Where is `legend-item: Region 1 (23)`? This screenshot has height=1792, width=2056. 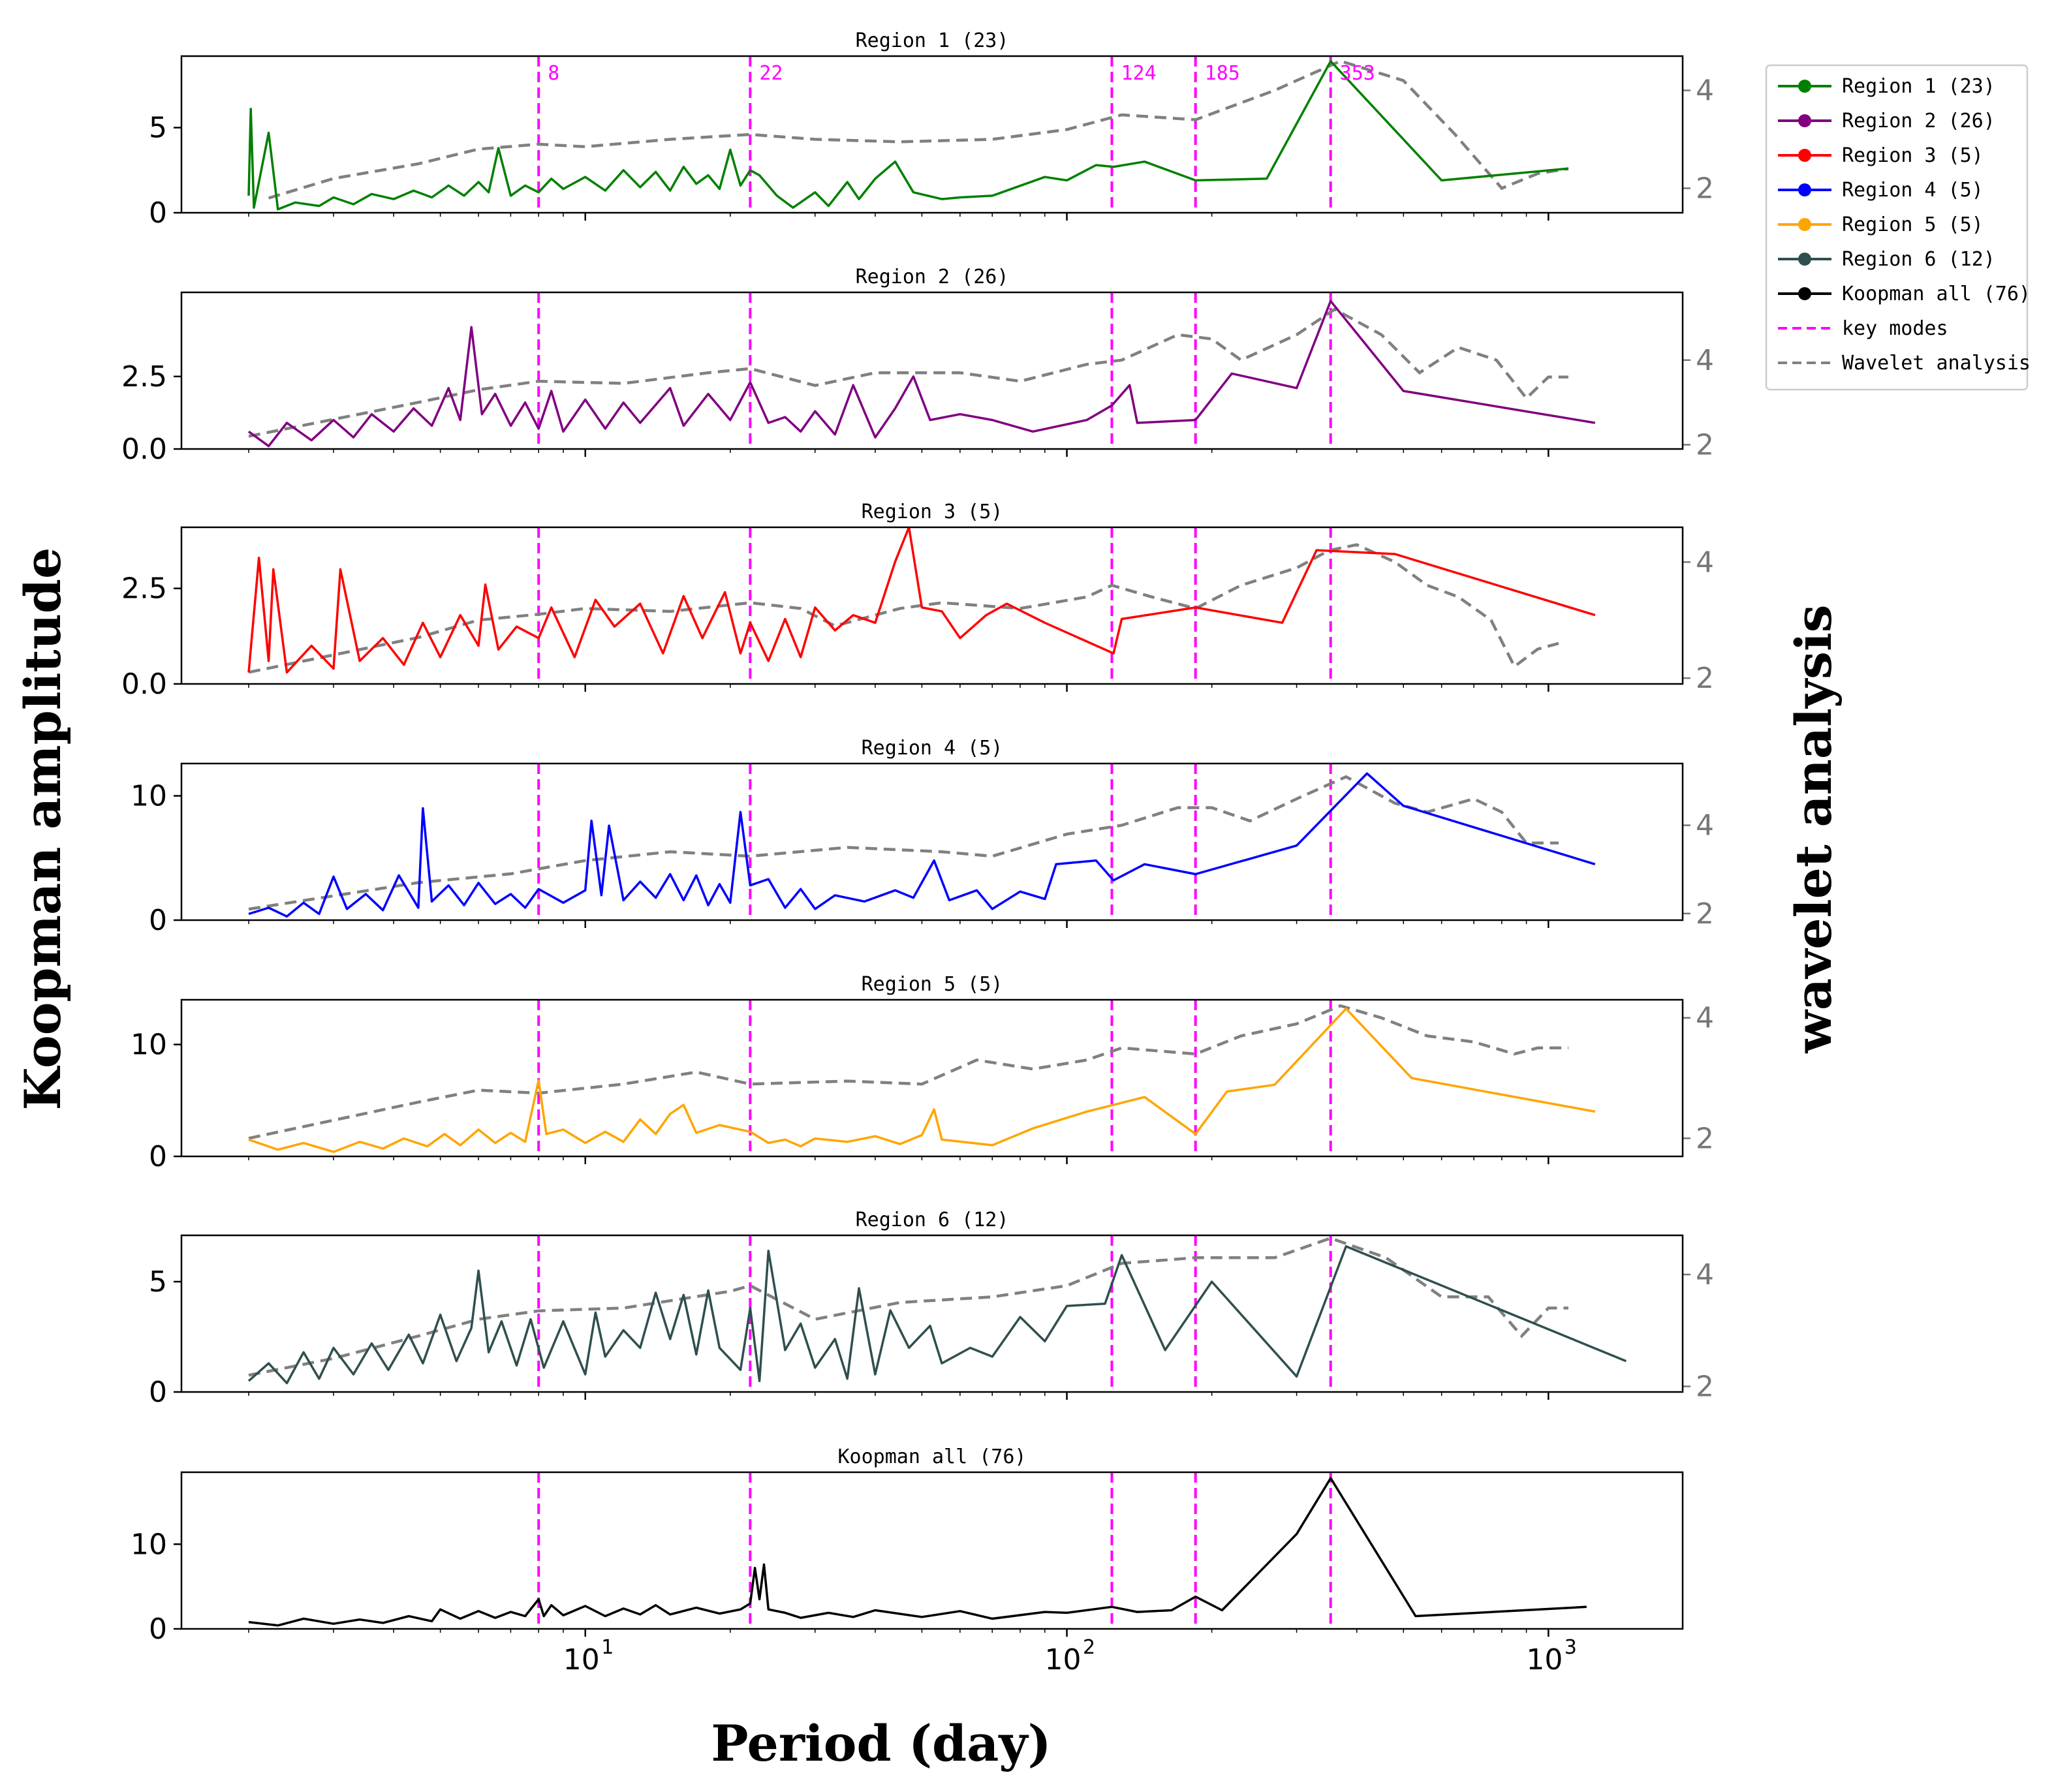
legend-item: Region 1 (23) is located at coordinates (1887, 86).